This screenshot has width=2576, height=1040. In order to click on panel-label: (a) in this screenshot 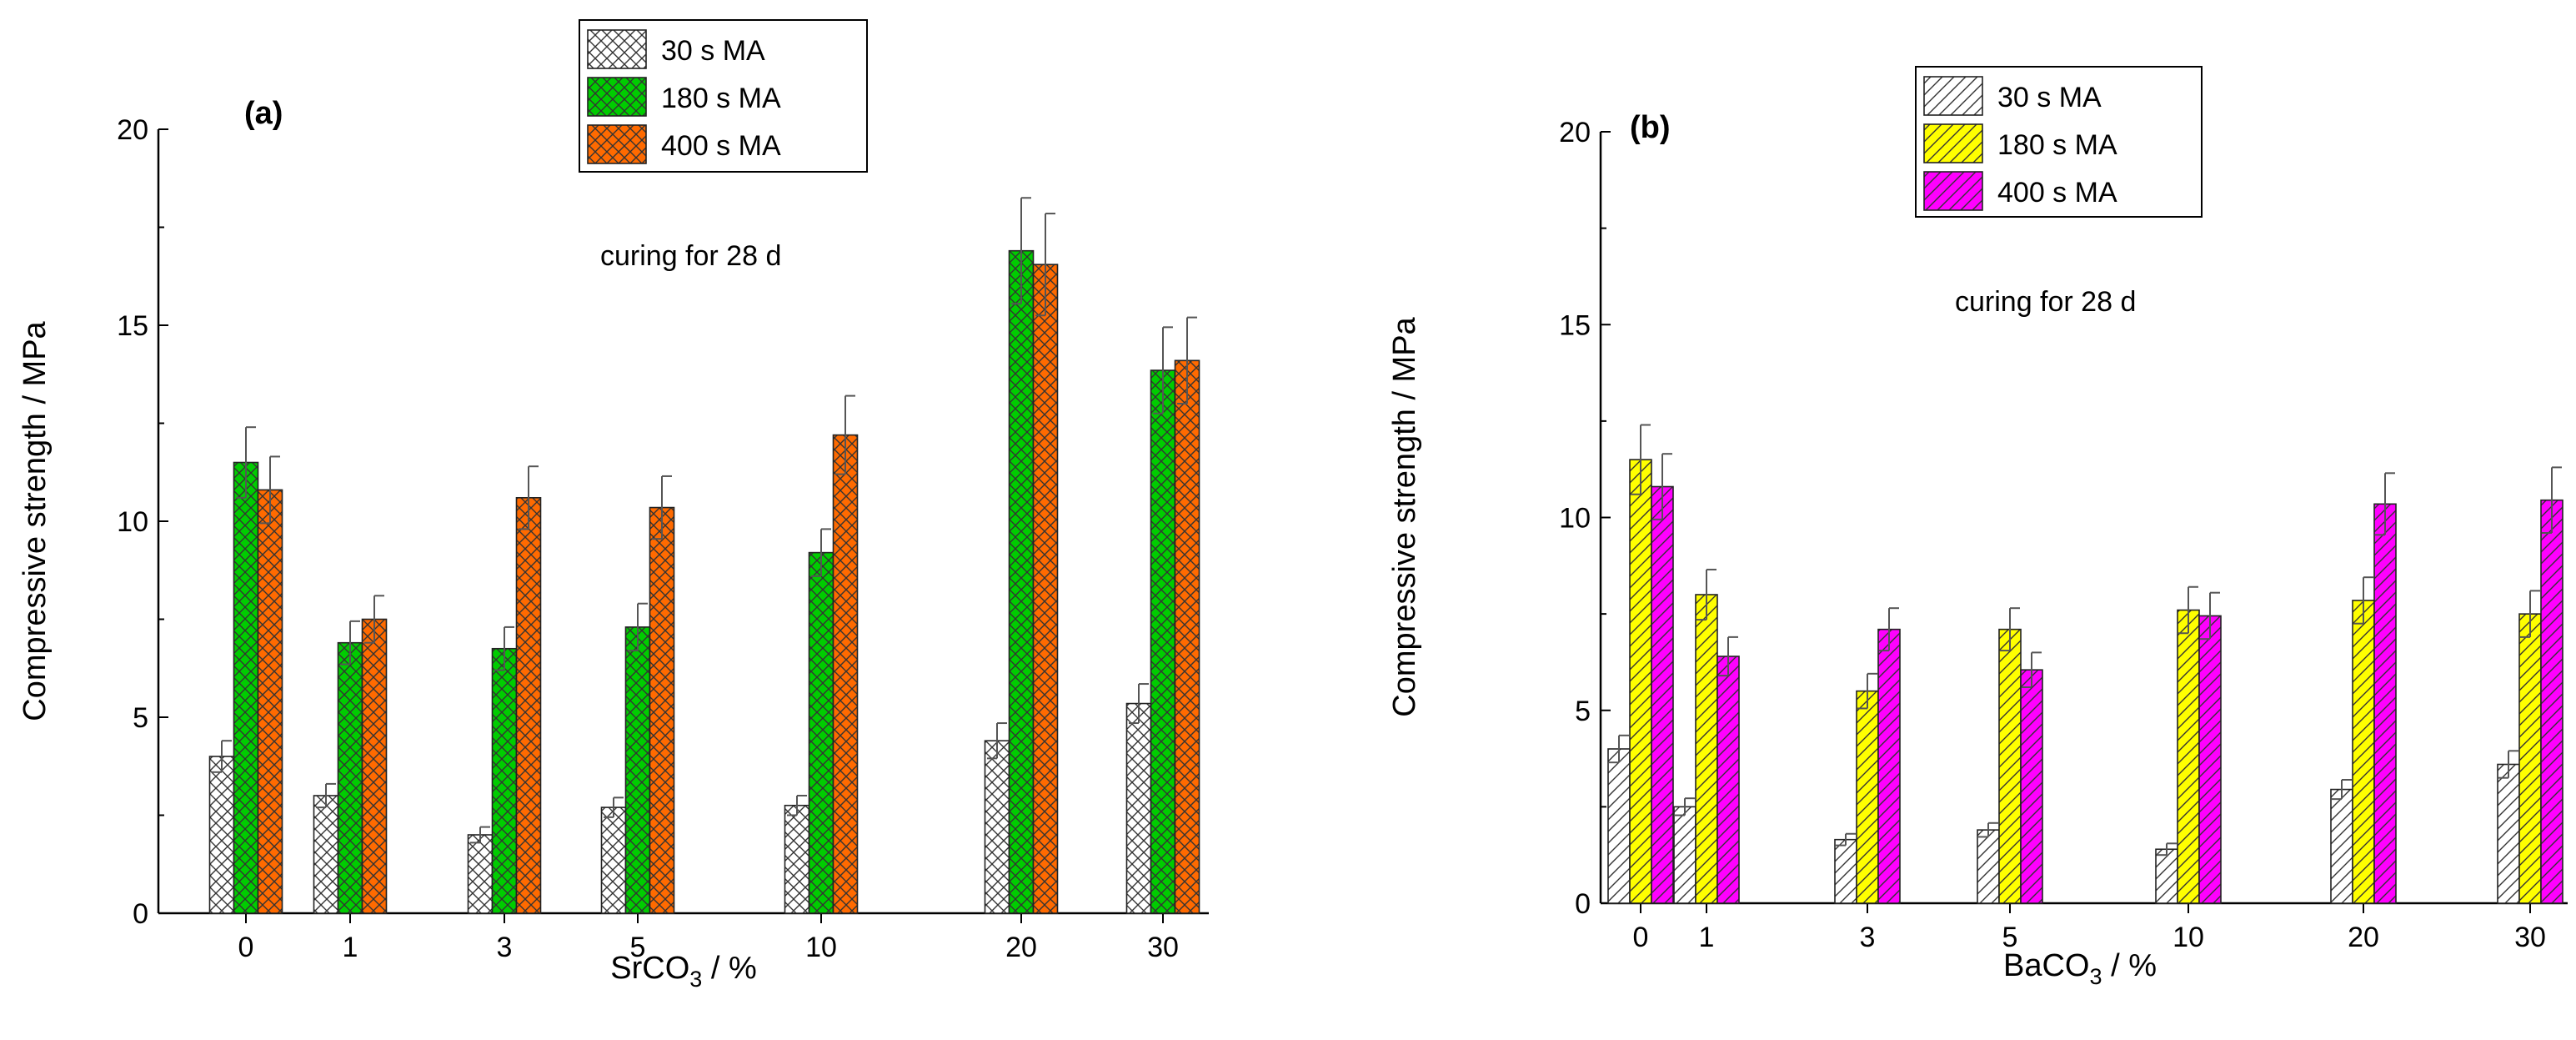, I will do `click(263, 113)`.